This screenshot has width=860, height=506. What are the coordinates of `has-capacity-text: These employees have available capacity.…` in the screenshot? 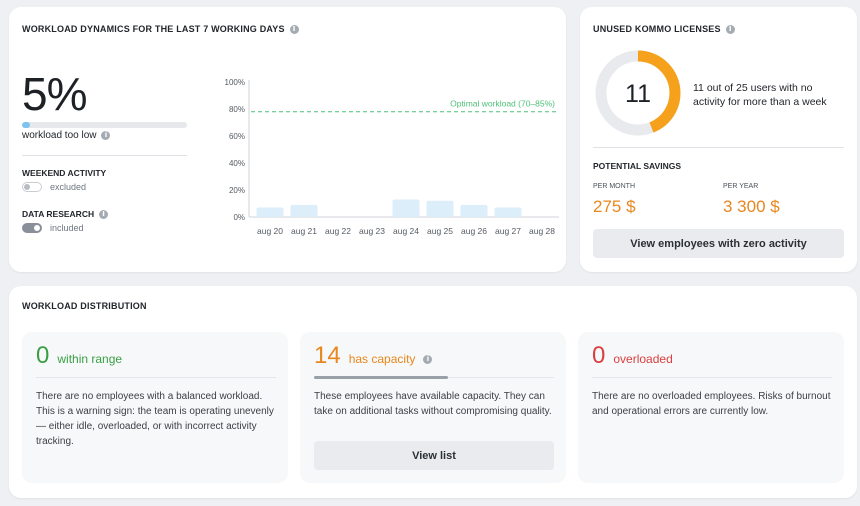 It's located at (433, 404).